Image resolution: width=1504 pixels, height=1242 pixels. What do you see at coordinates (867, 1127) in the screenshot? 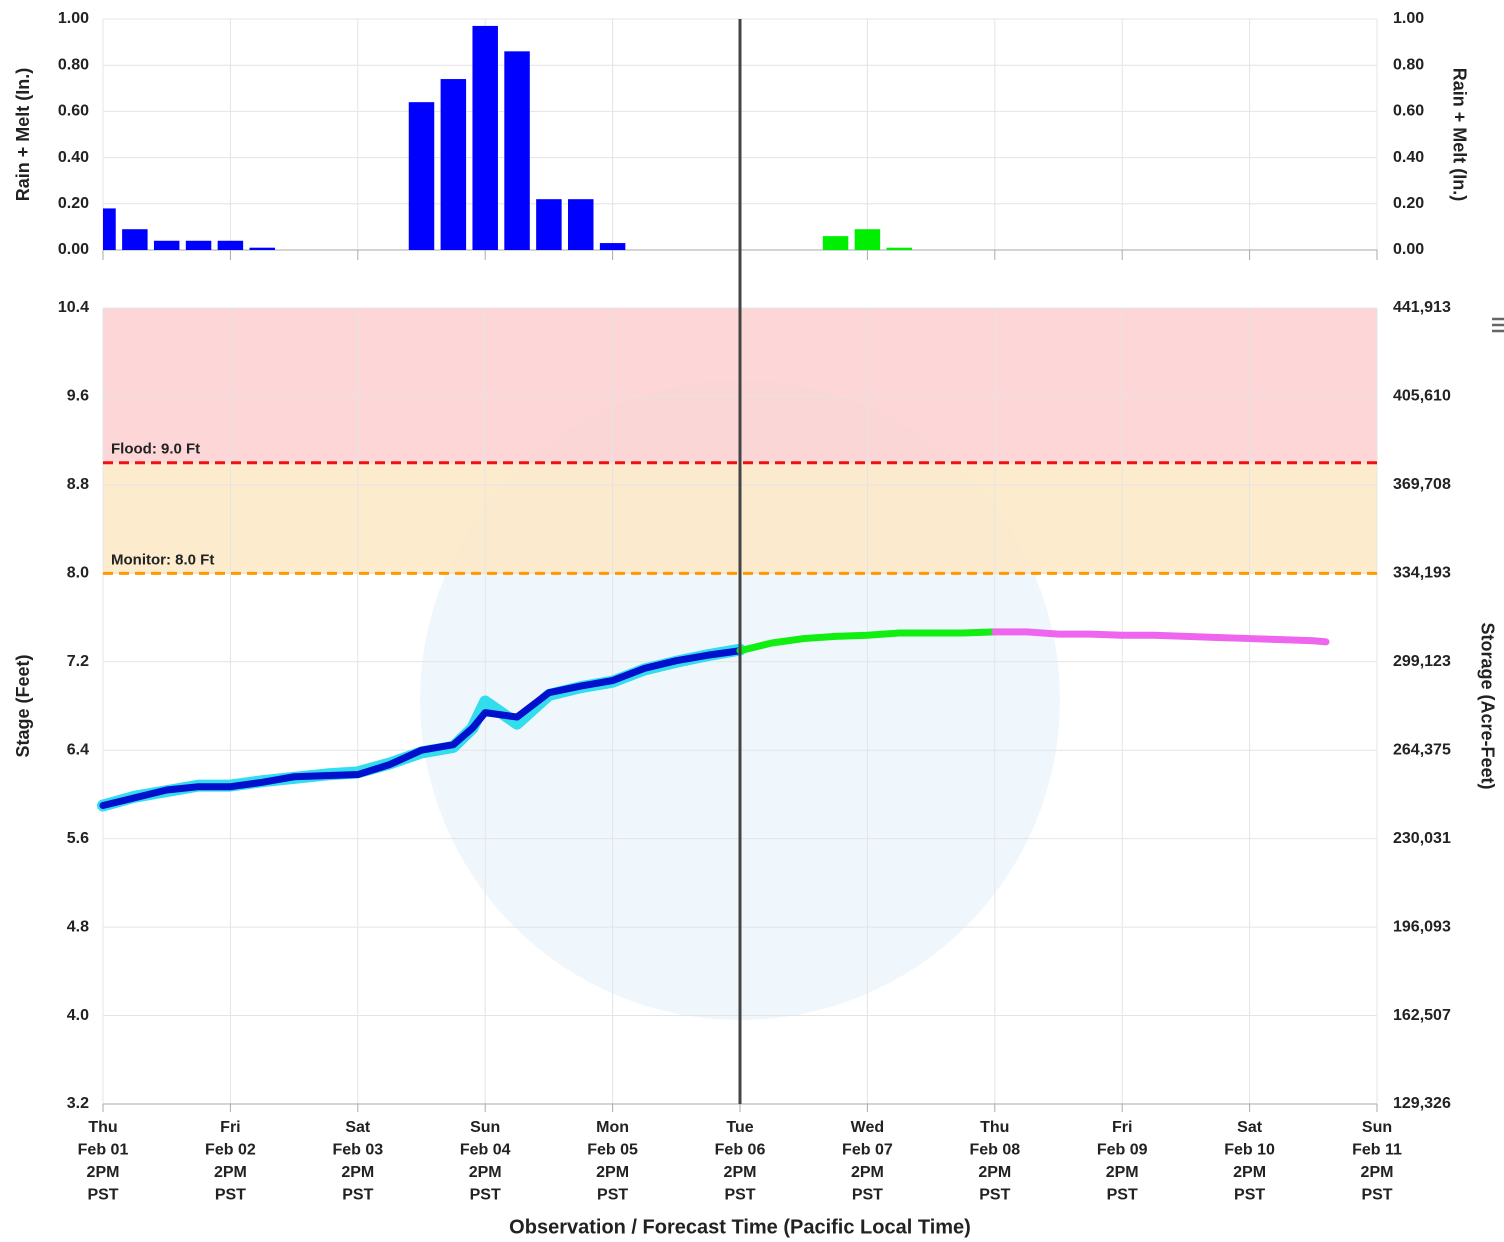
I see `x-tick-label-line: Wed` at bounding box center [867, 1127].